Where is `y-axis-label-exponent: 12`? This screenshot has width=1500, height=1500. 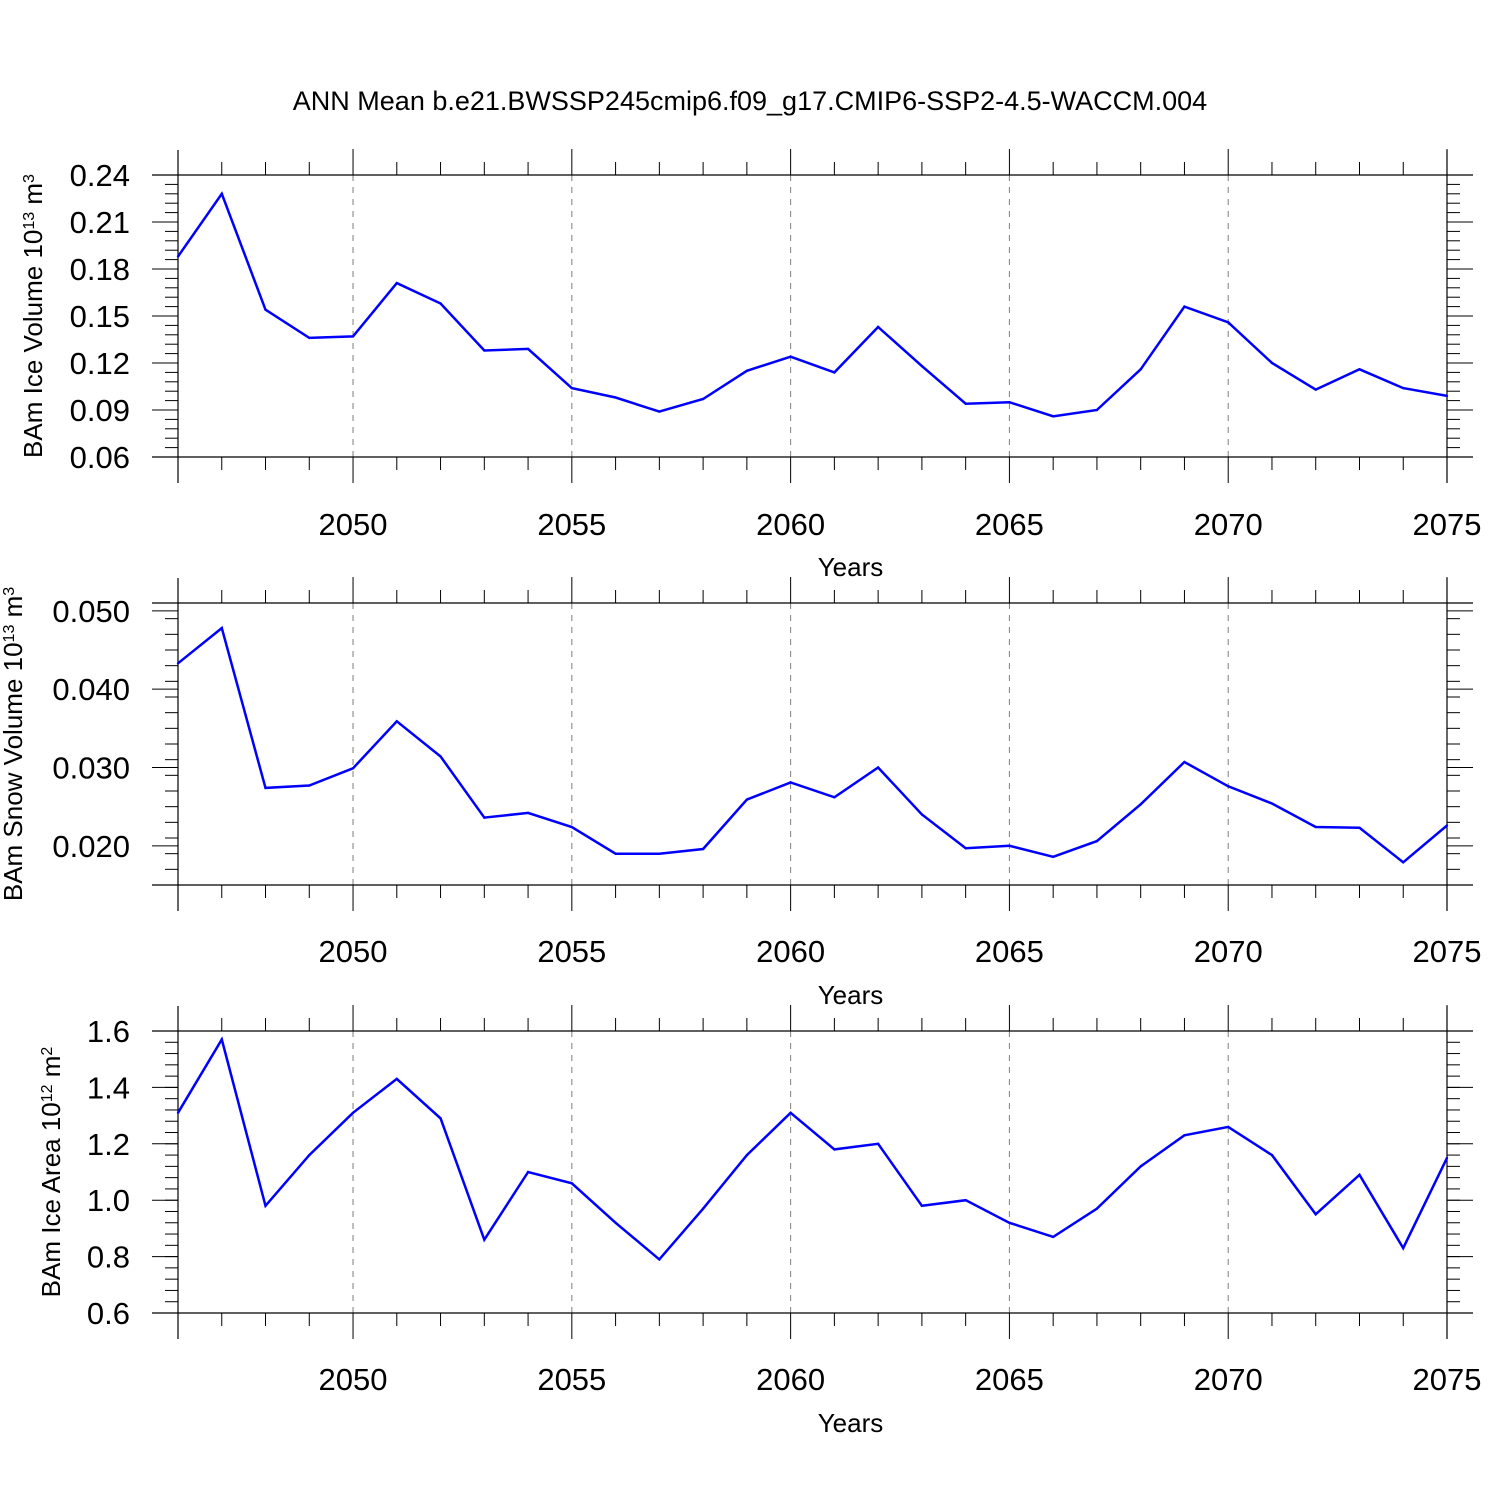 y-axis-label-exponent: 12 is located at coordinates (47, 1093).